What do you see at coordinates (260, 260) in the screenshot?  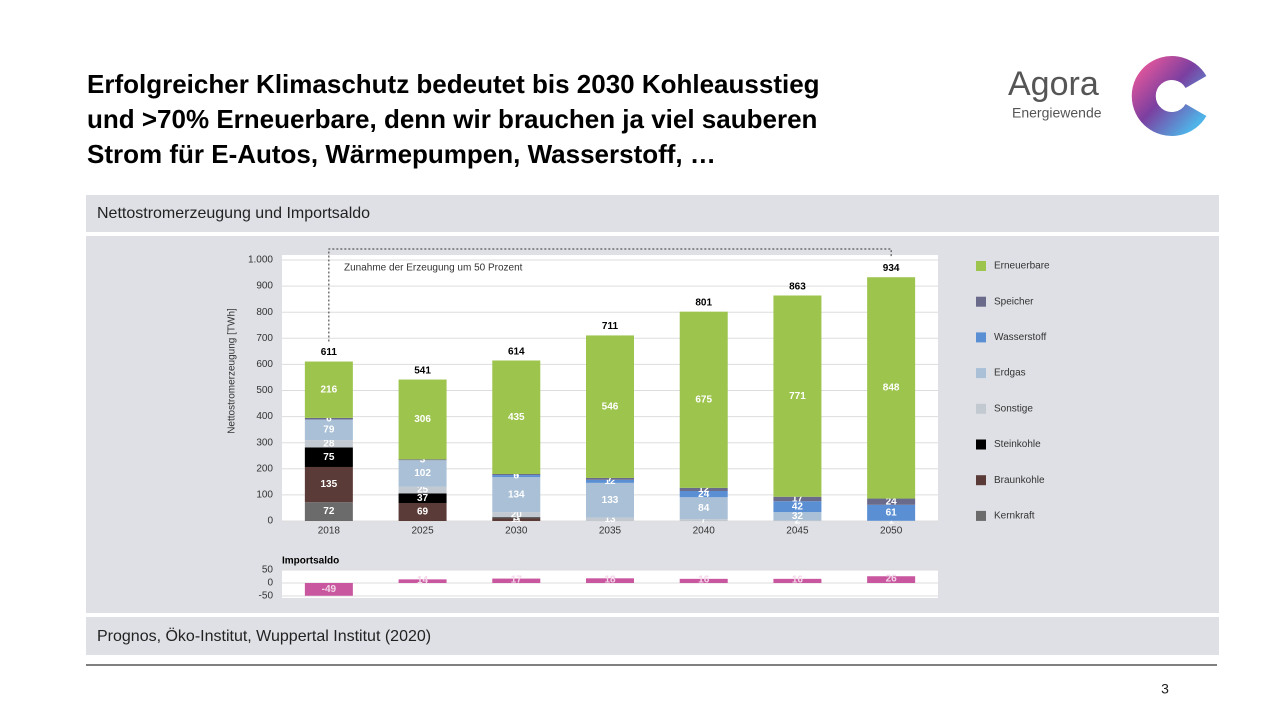 I see `y-tick-label: 1.000` at bounding box center [260, 260].